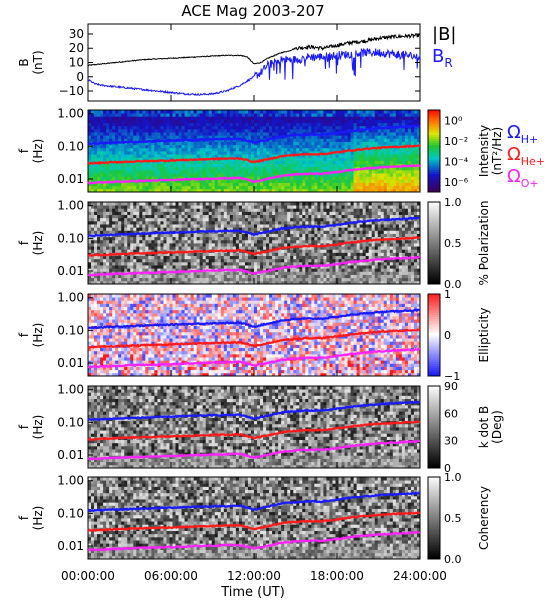  Describe the element at coordinates (38, 335) in the screenshot. I see `panel-ellipticity-yunit: (Hz)` at that location.